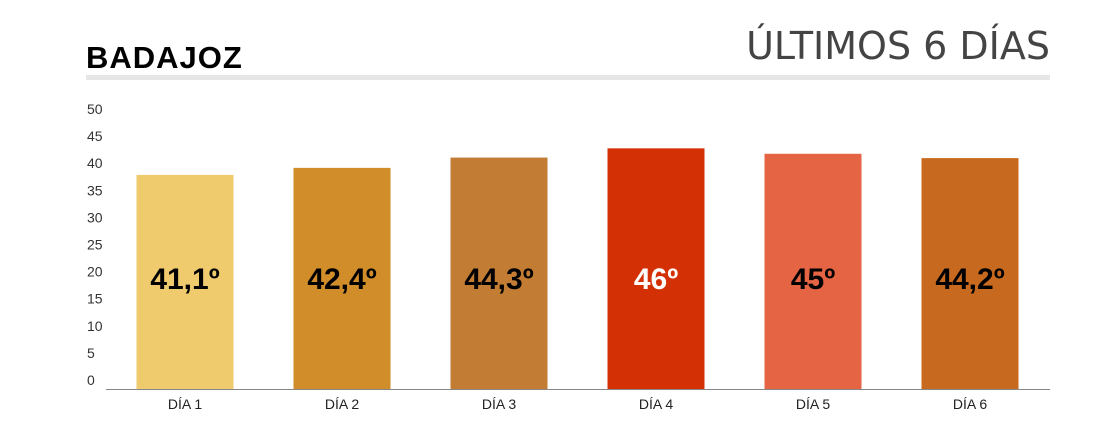 Image resolution: width=1110 pixels, height=442 pixels. What do you see at coordinates (95, 109) in the screenshot?
I see `y-tick-label: 50` at bounding box center [95, 109].